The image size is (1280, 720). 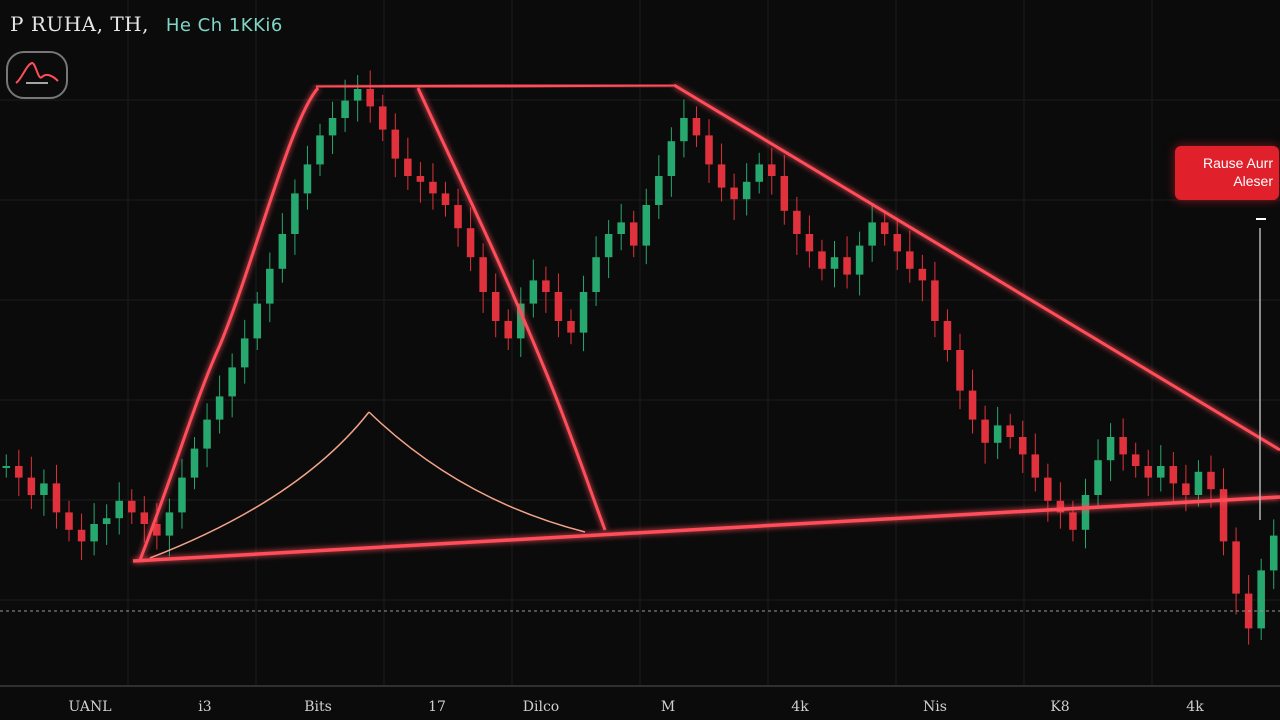 I want to click on neckline, so click(x=706, y=529).